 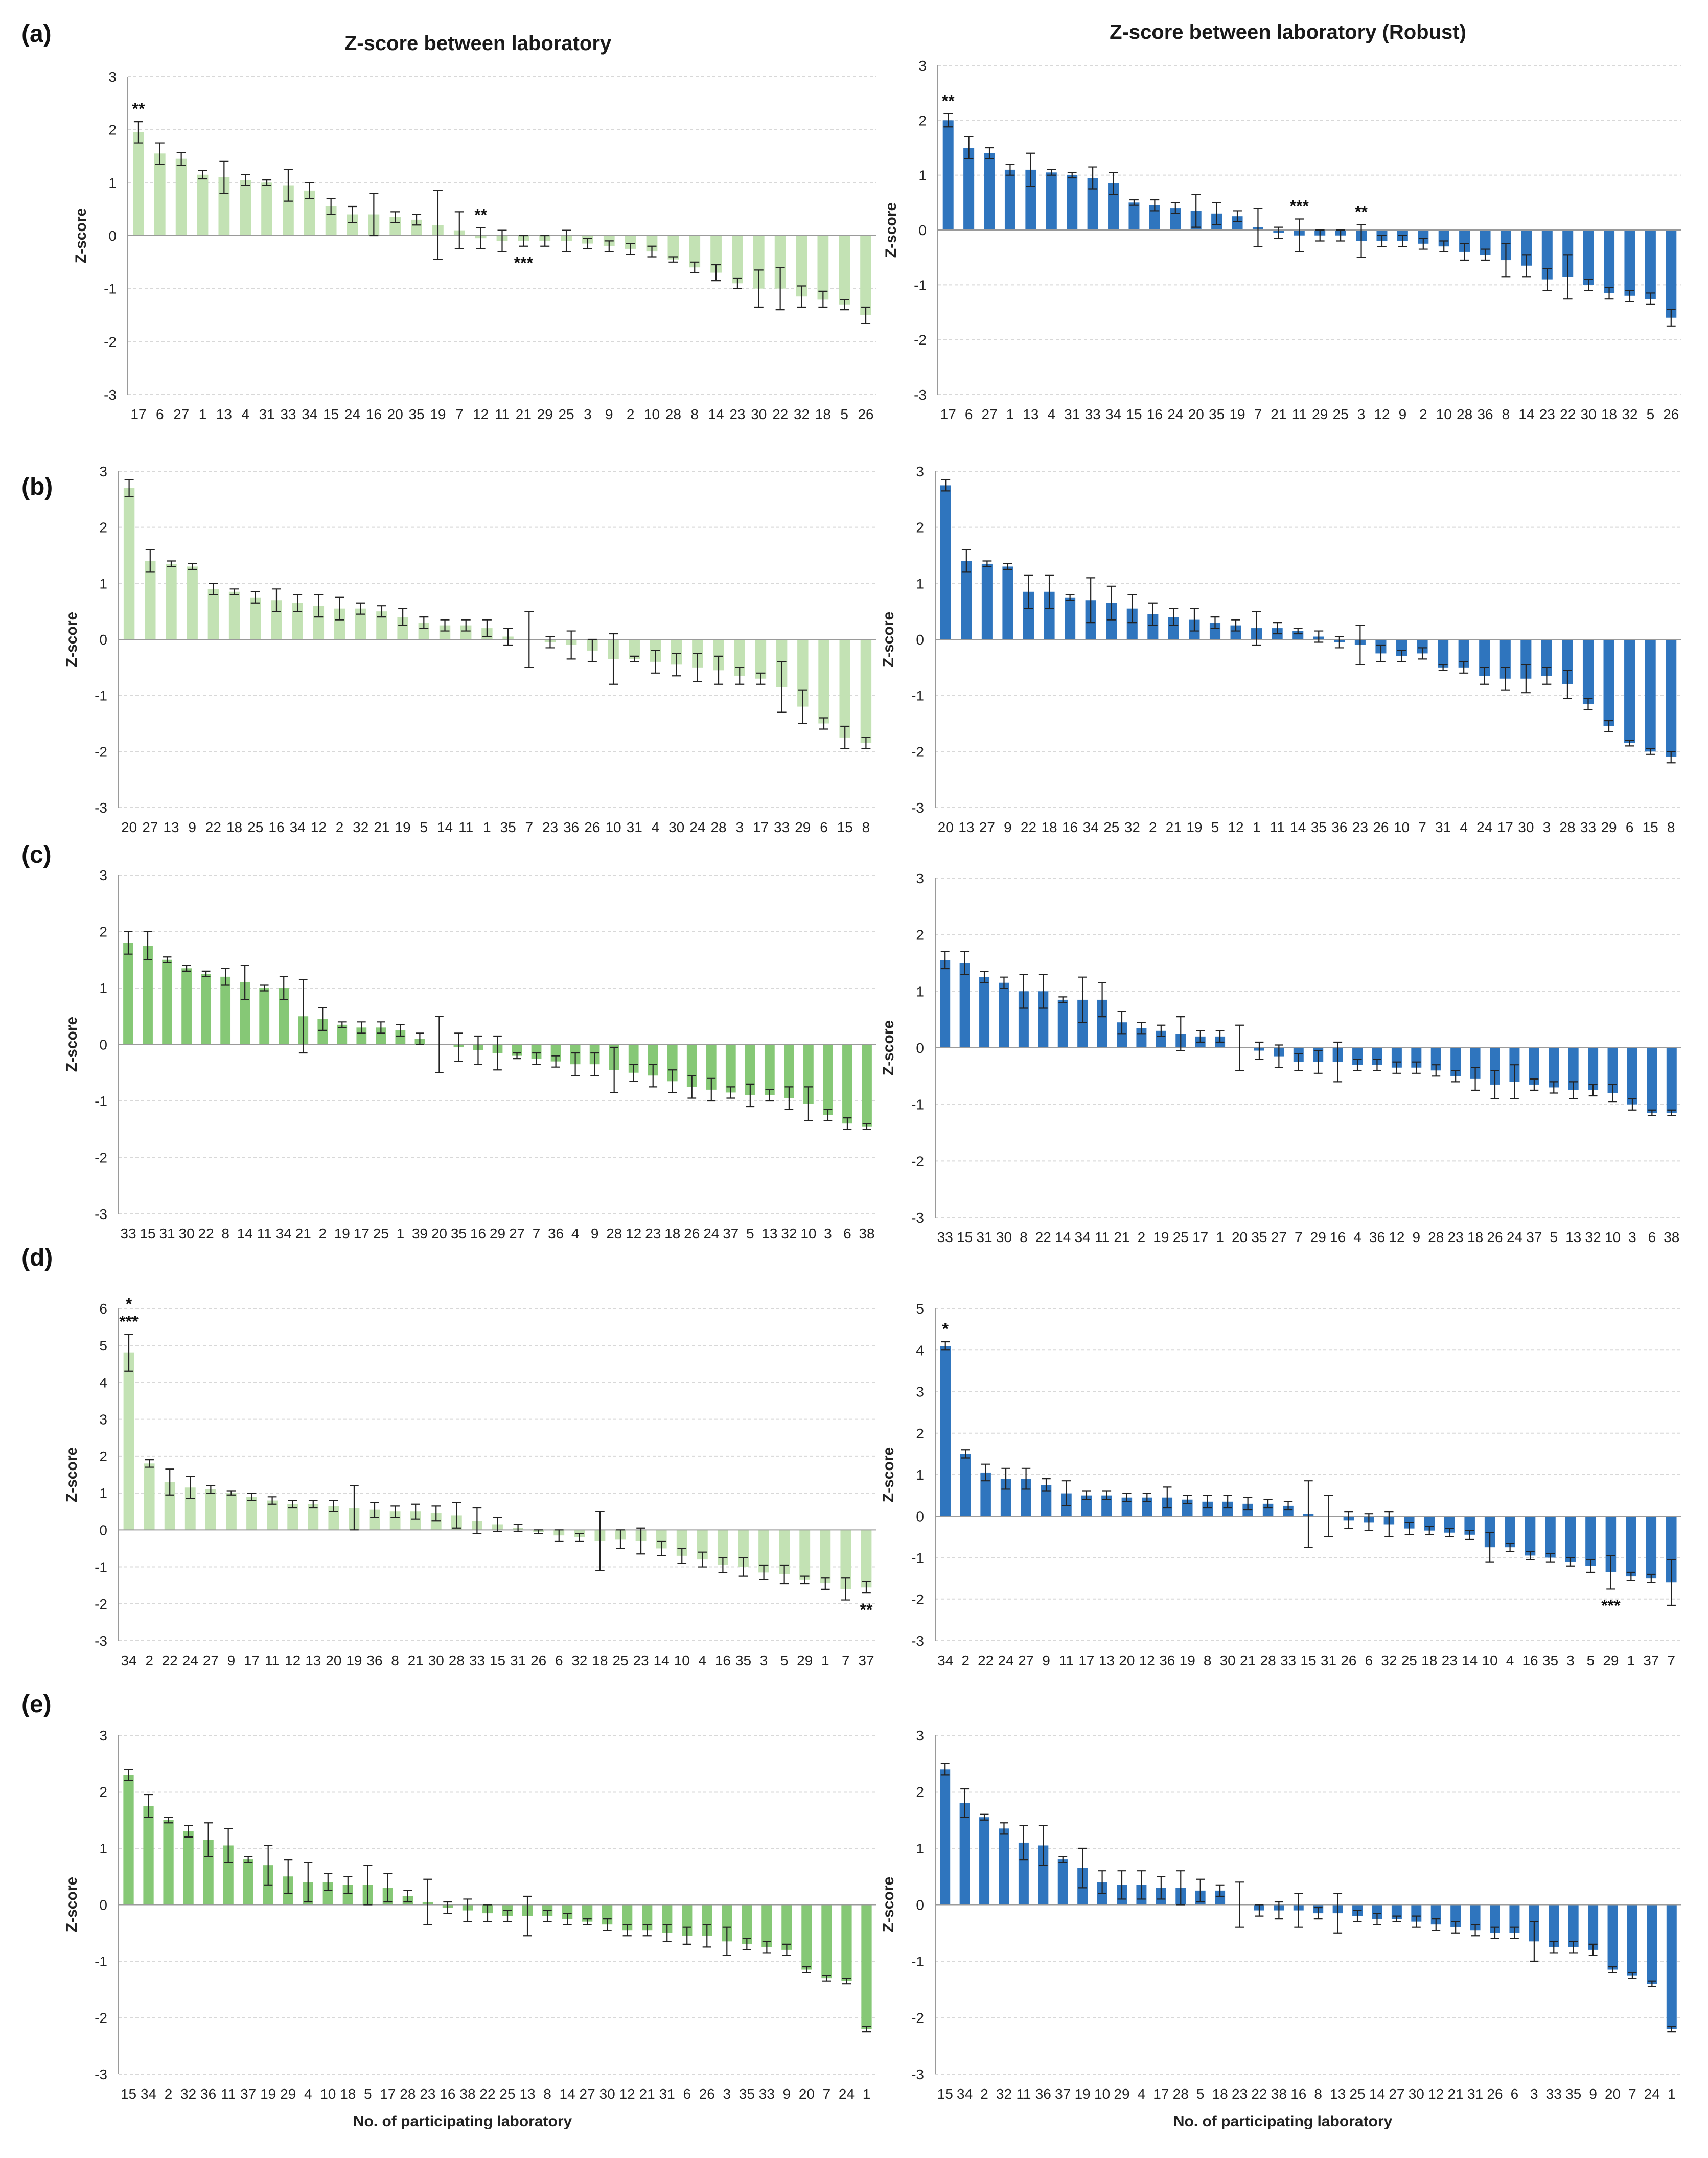 What do you see at coordinates (1283, 2121) in the screenshot?
I see `x-axis-title-right: No. of participating laboratory` at bounding box center [1283, 2121].